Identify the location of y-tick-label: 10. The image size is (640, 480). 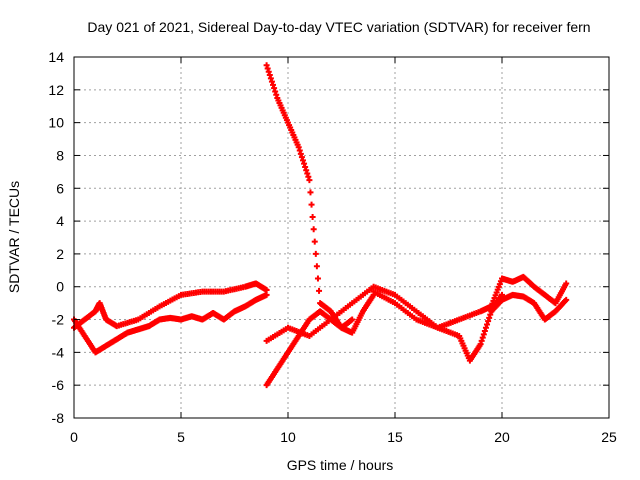
(56, 123).